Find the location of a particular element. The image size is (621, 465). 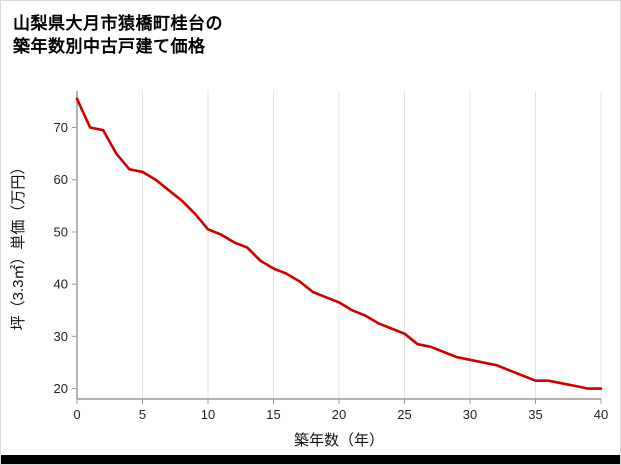

y-tick-label: 70 is located at coordinates (61, 127).